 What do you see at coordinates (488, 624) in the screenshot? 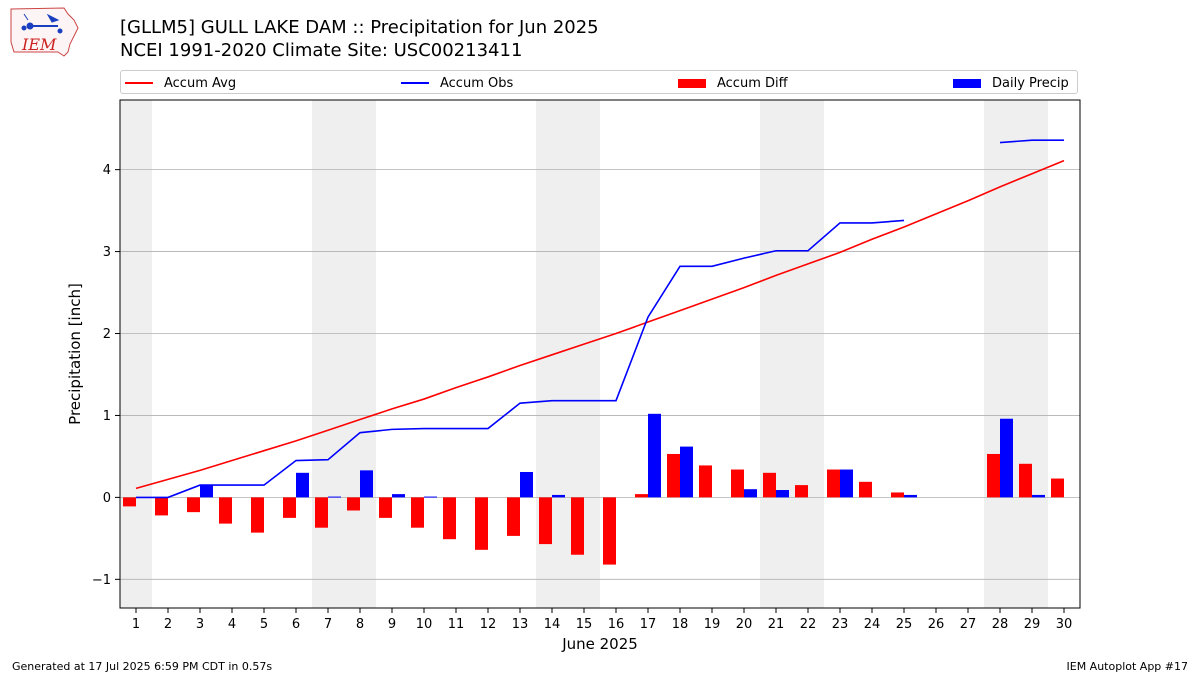
I see `x-tick-label: 12` at bounding box center [488, 624].